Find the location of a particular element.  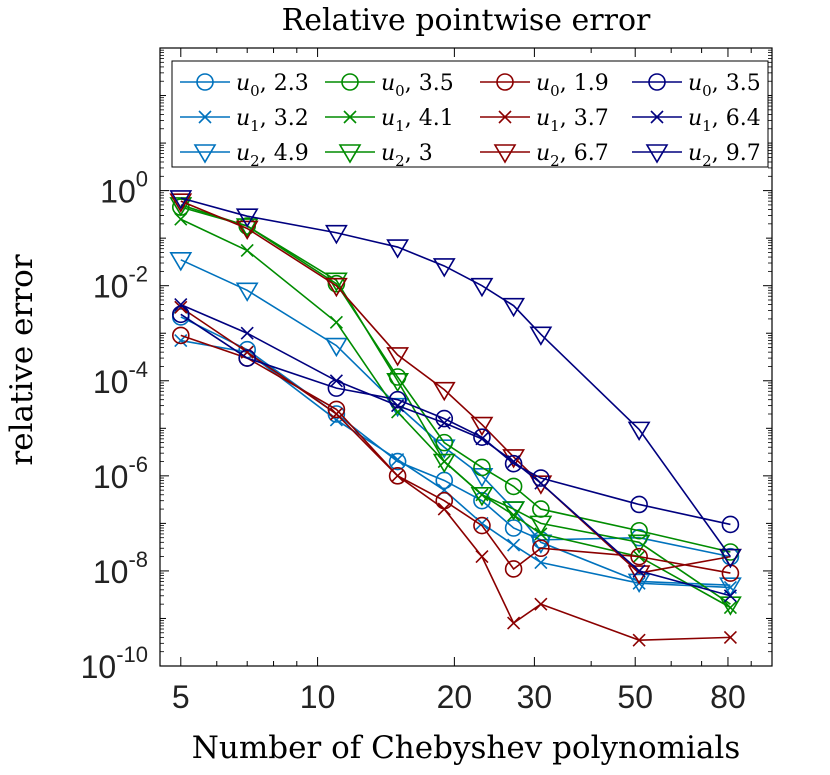

legend-value: , 3.2 is located at coordinates (284, 118).